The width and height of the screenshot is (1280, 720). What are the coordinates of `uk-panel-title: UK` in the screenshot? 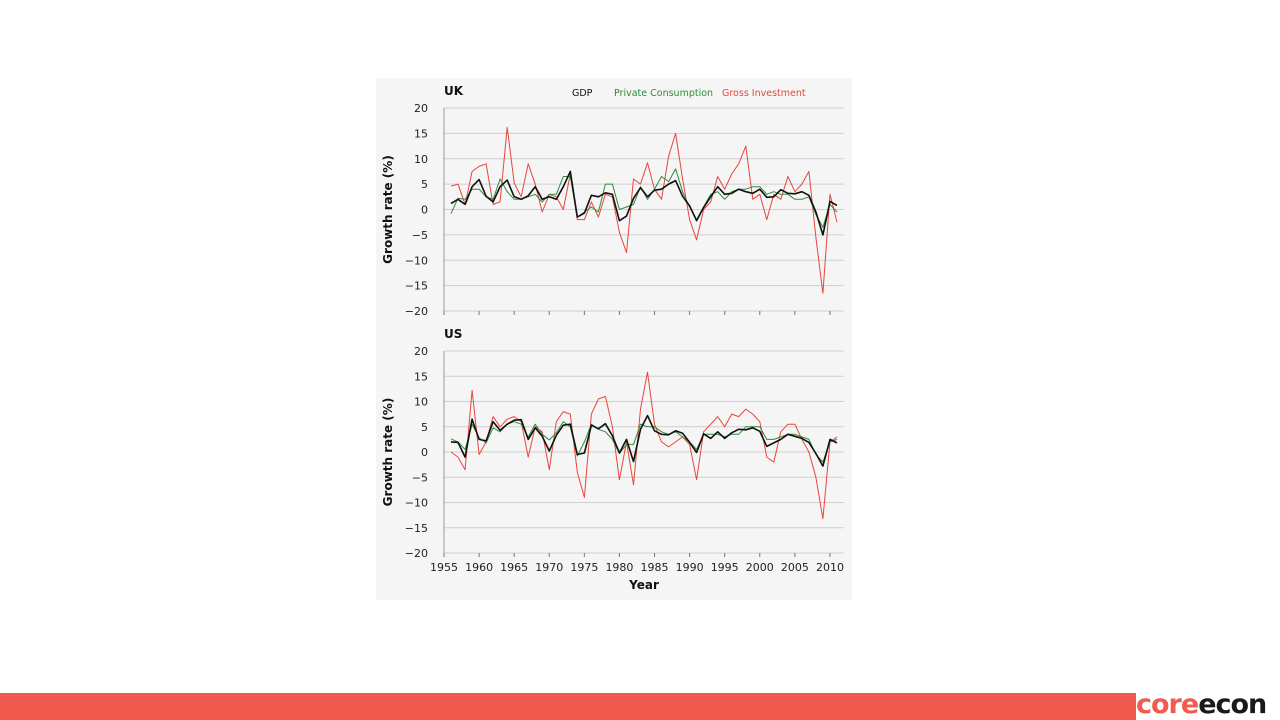 It's located at (454, 91).